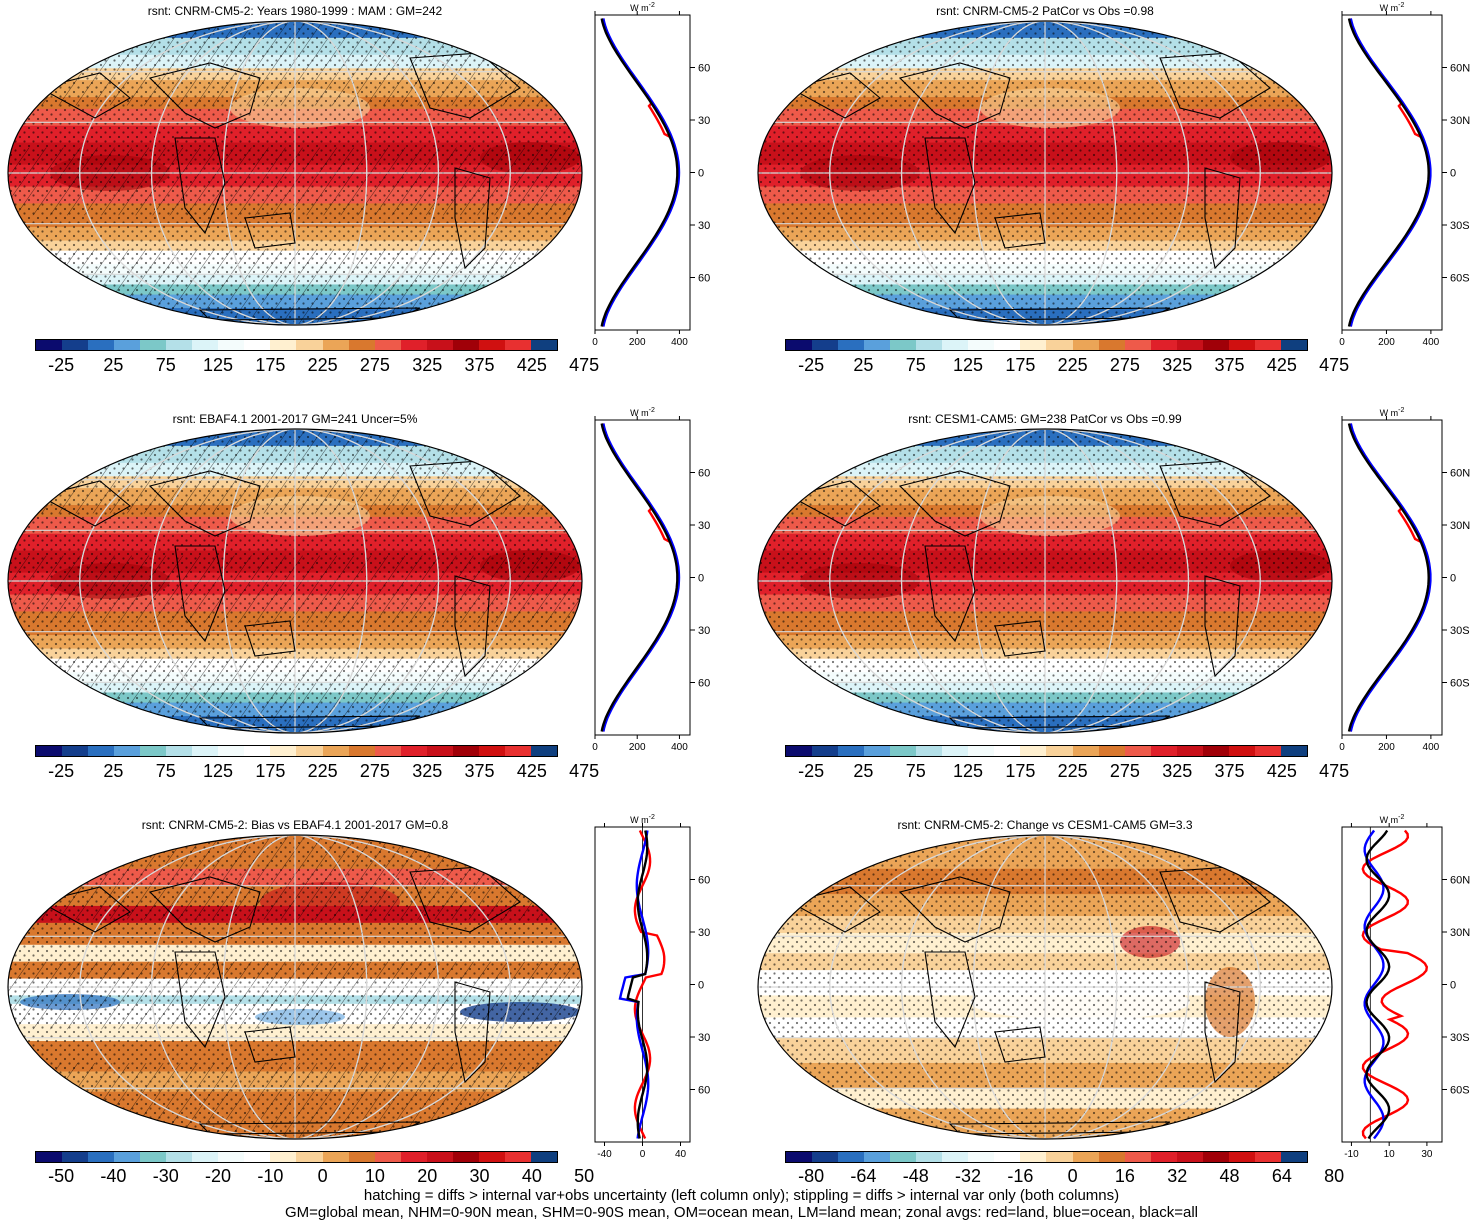  I want to click on latitude-label: 30S, so click(1460, 1038).